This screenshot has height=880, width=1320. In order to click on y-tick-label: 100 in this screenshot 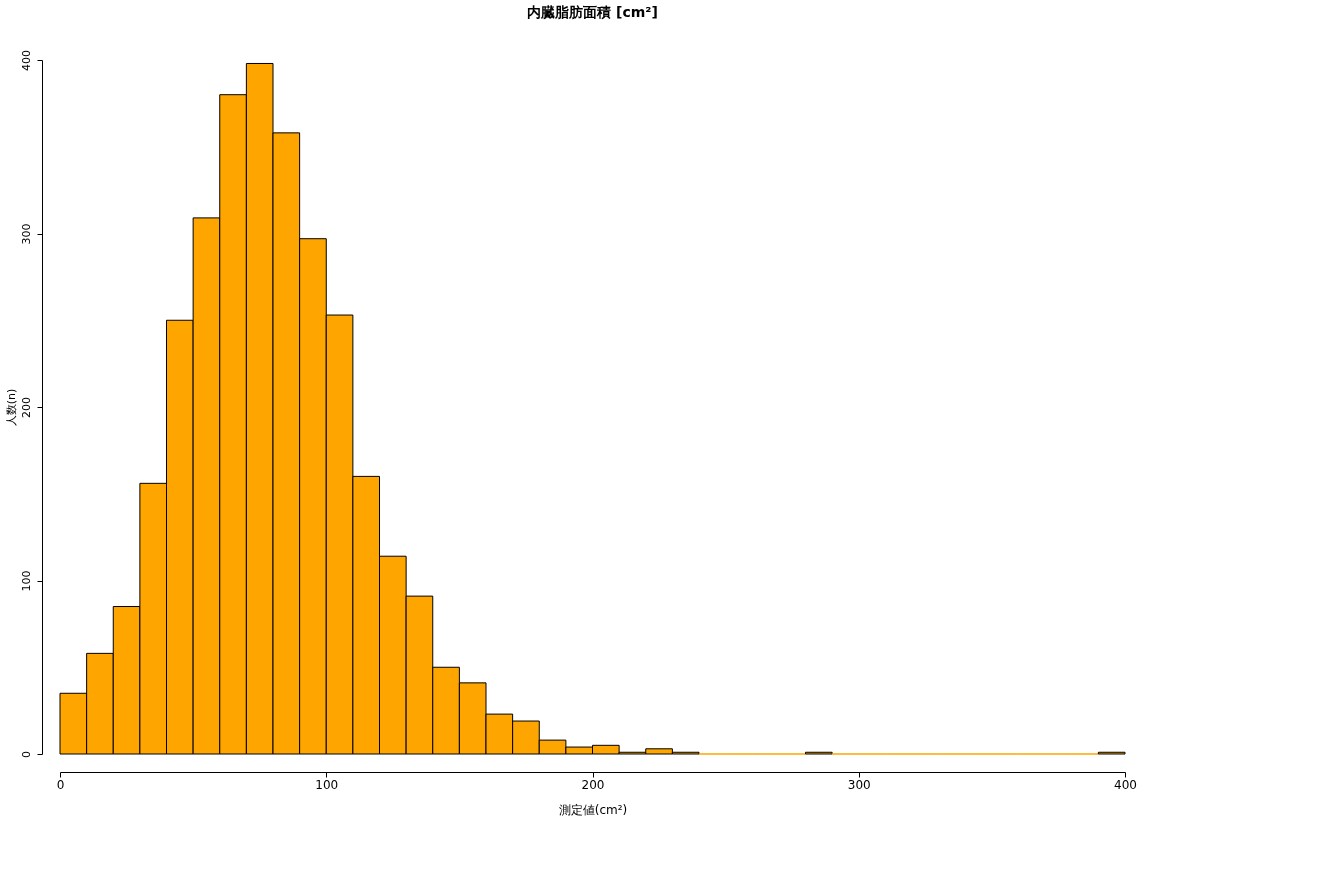, I will do `click(26, 581)`.